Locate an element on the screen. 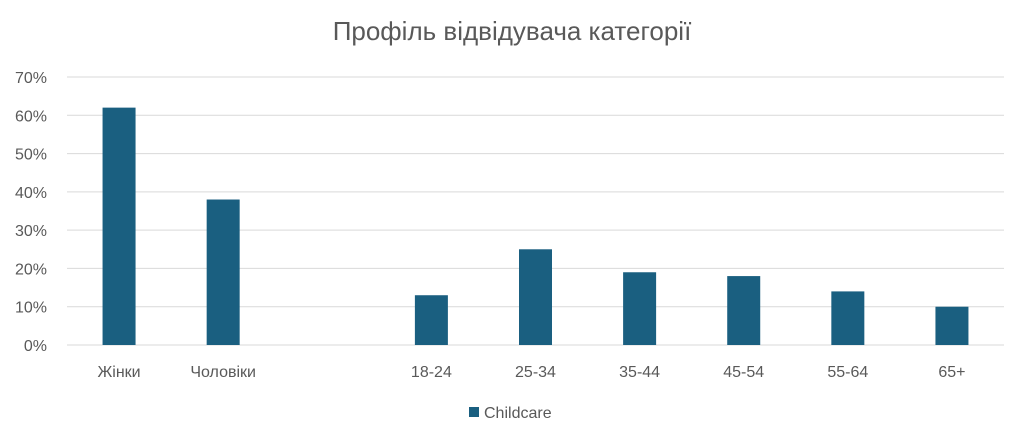 Image resolution: width=1024 pixels, height=439 pixels. y-tick-label: 0% is located at coordinates (35, 346).